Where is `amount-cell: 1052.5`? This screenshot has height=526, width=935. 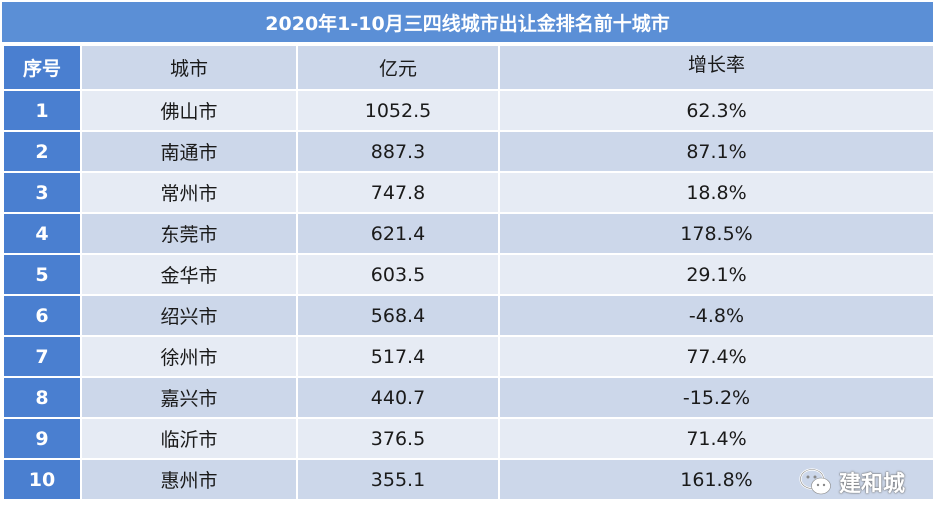
amount-cell: 1052.5 is located at coordinates (398, 110).